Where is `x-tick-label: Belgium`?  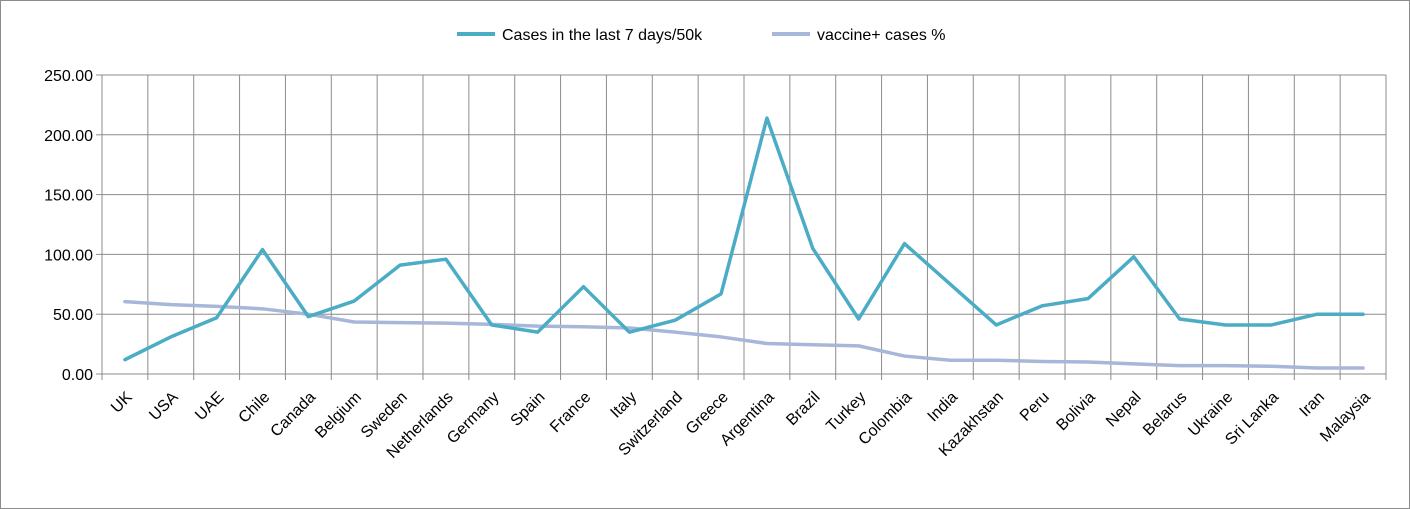 x-tick-label: Belgium is located at coordinates (338, 415).